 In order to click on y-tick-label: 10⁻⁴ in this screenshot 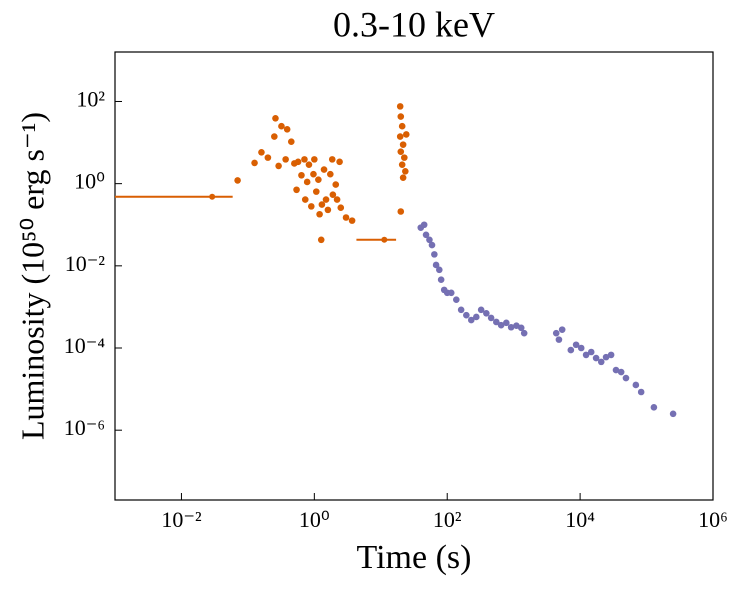, I will do `click(85, 345)`.